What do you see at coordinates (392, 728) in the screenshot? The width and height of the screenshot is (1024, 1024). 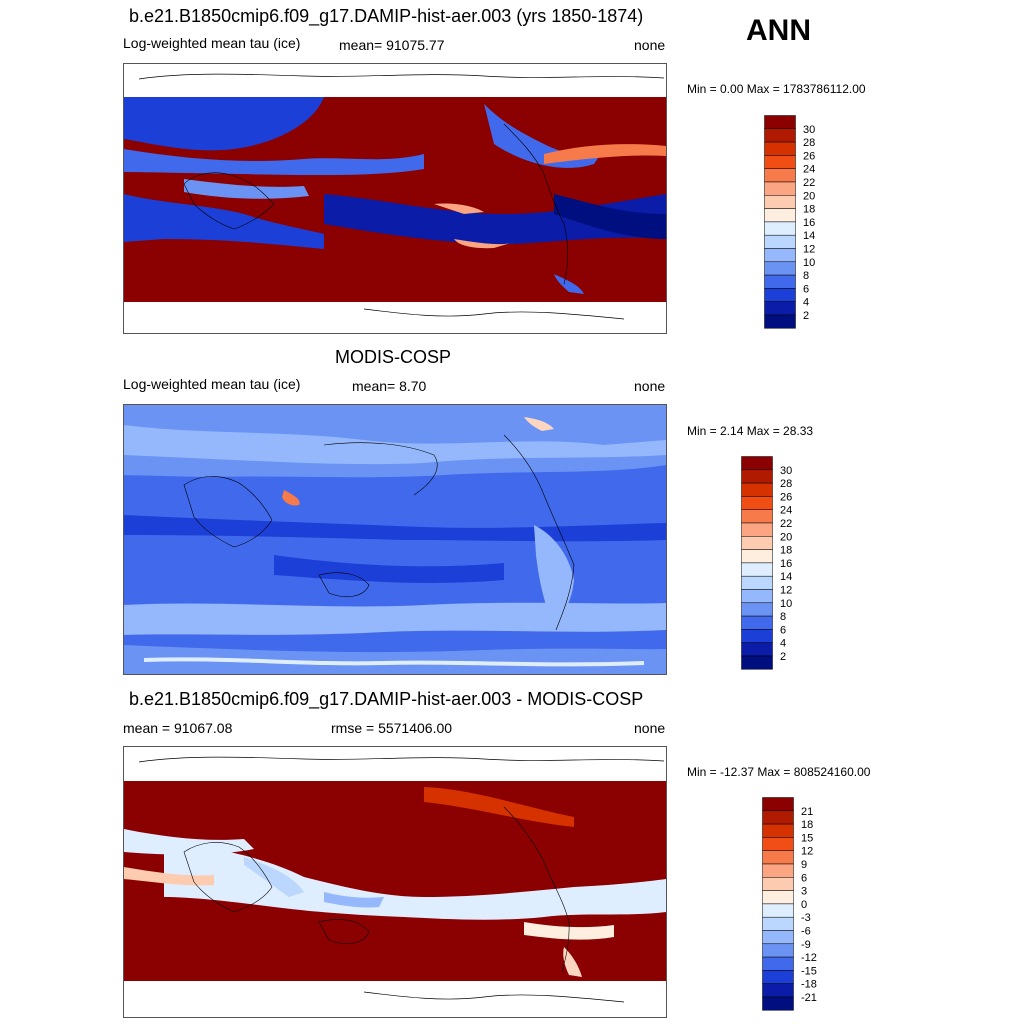 I see `panel-3-stat-label: rmse = 5571406.00` at bounding box center [392, 728].